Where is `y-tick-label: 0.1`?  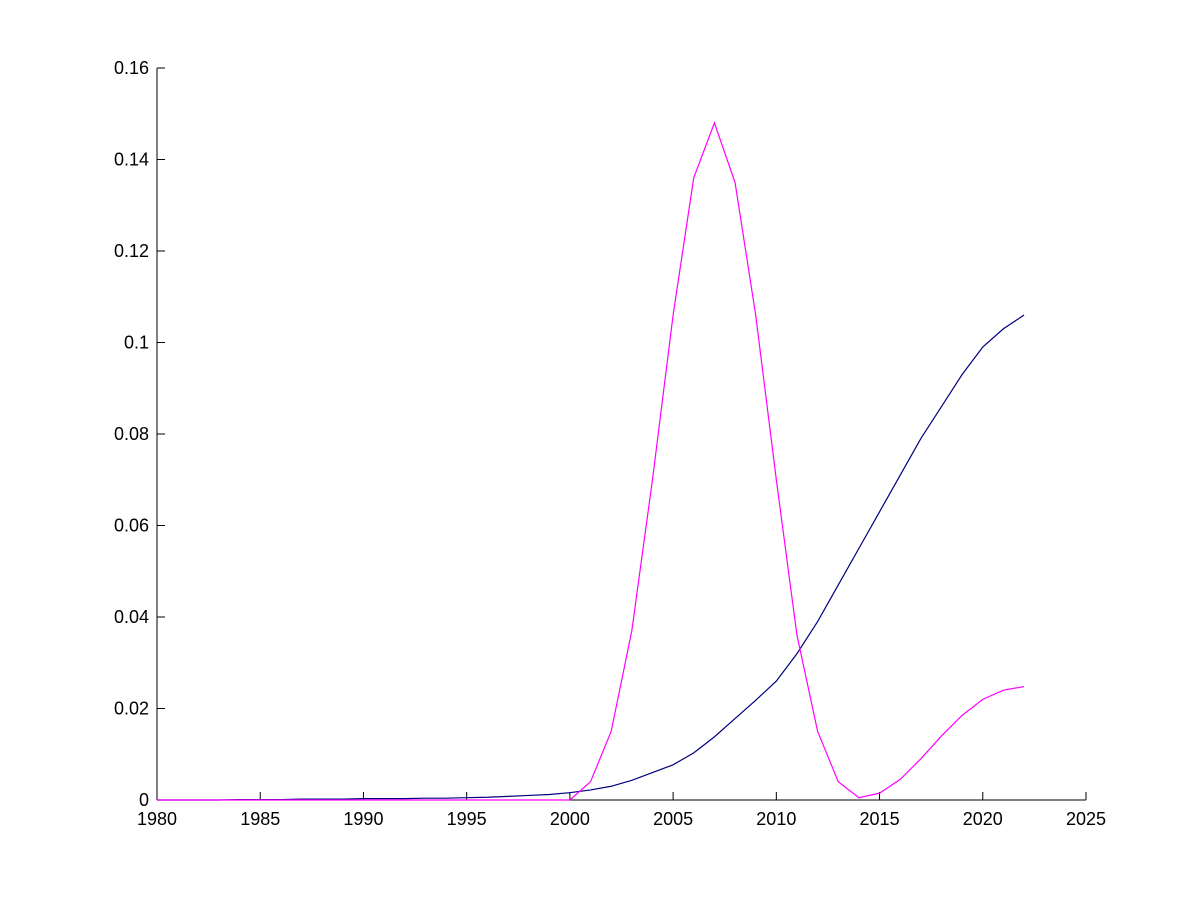
y-tick-label: 0.1 is located at coordinates (136, 343).